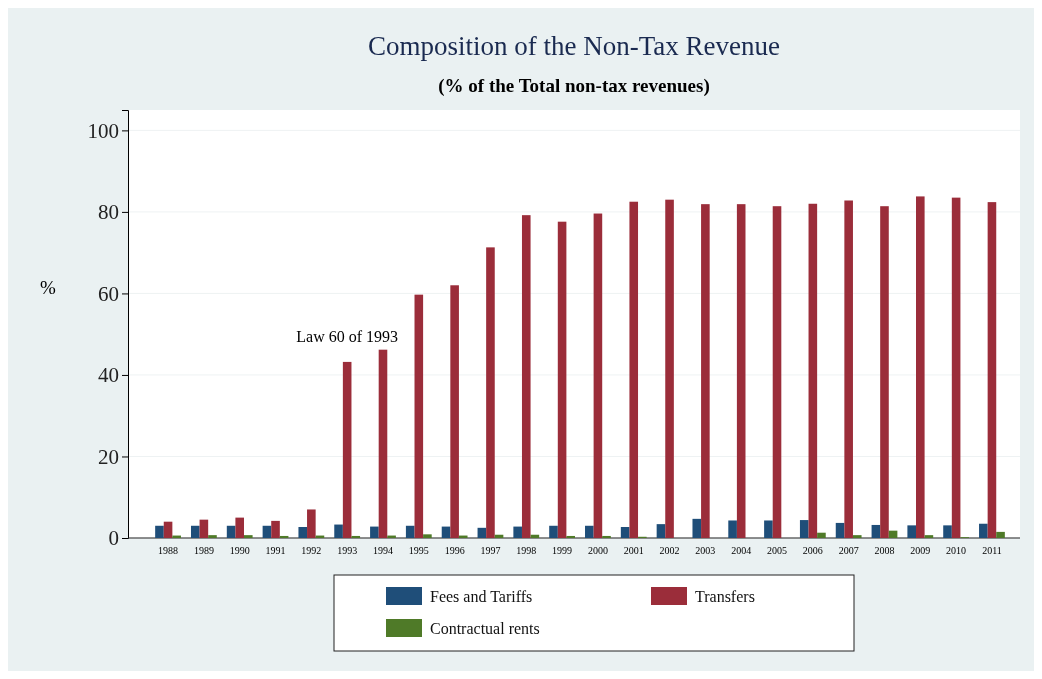 This screenshot has height=679, width=1042. Describe the element at coordinates (812, 550) in the screenshot. I see `x-tick-label: 2006` at that location.